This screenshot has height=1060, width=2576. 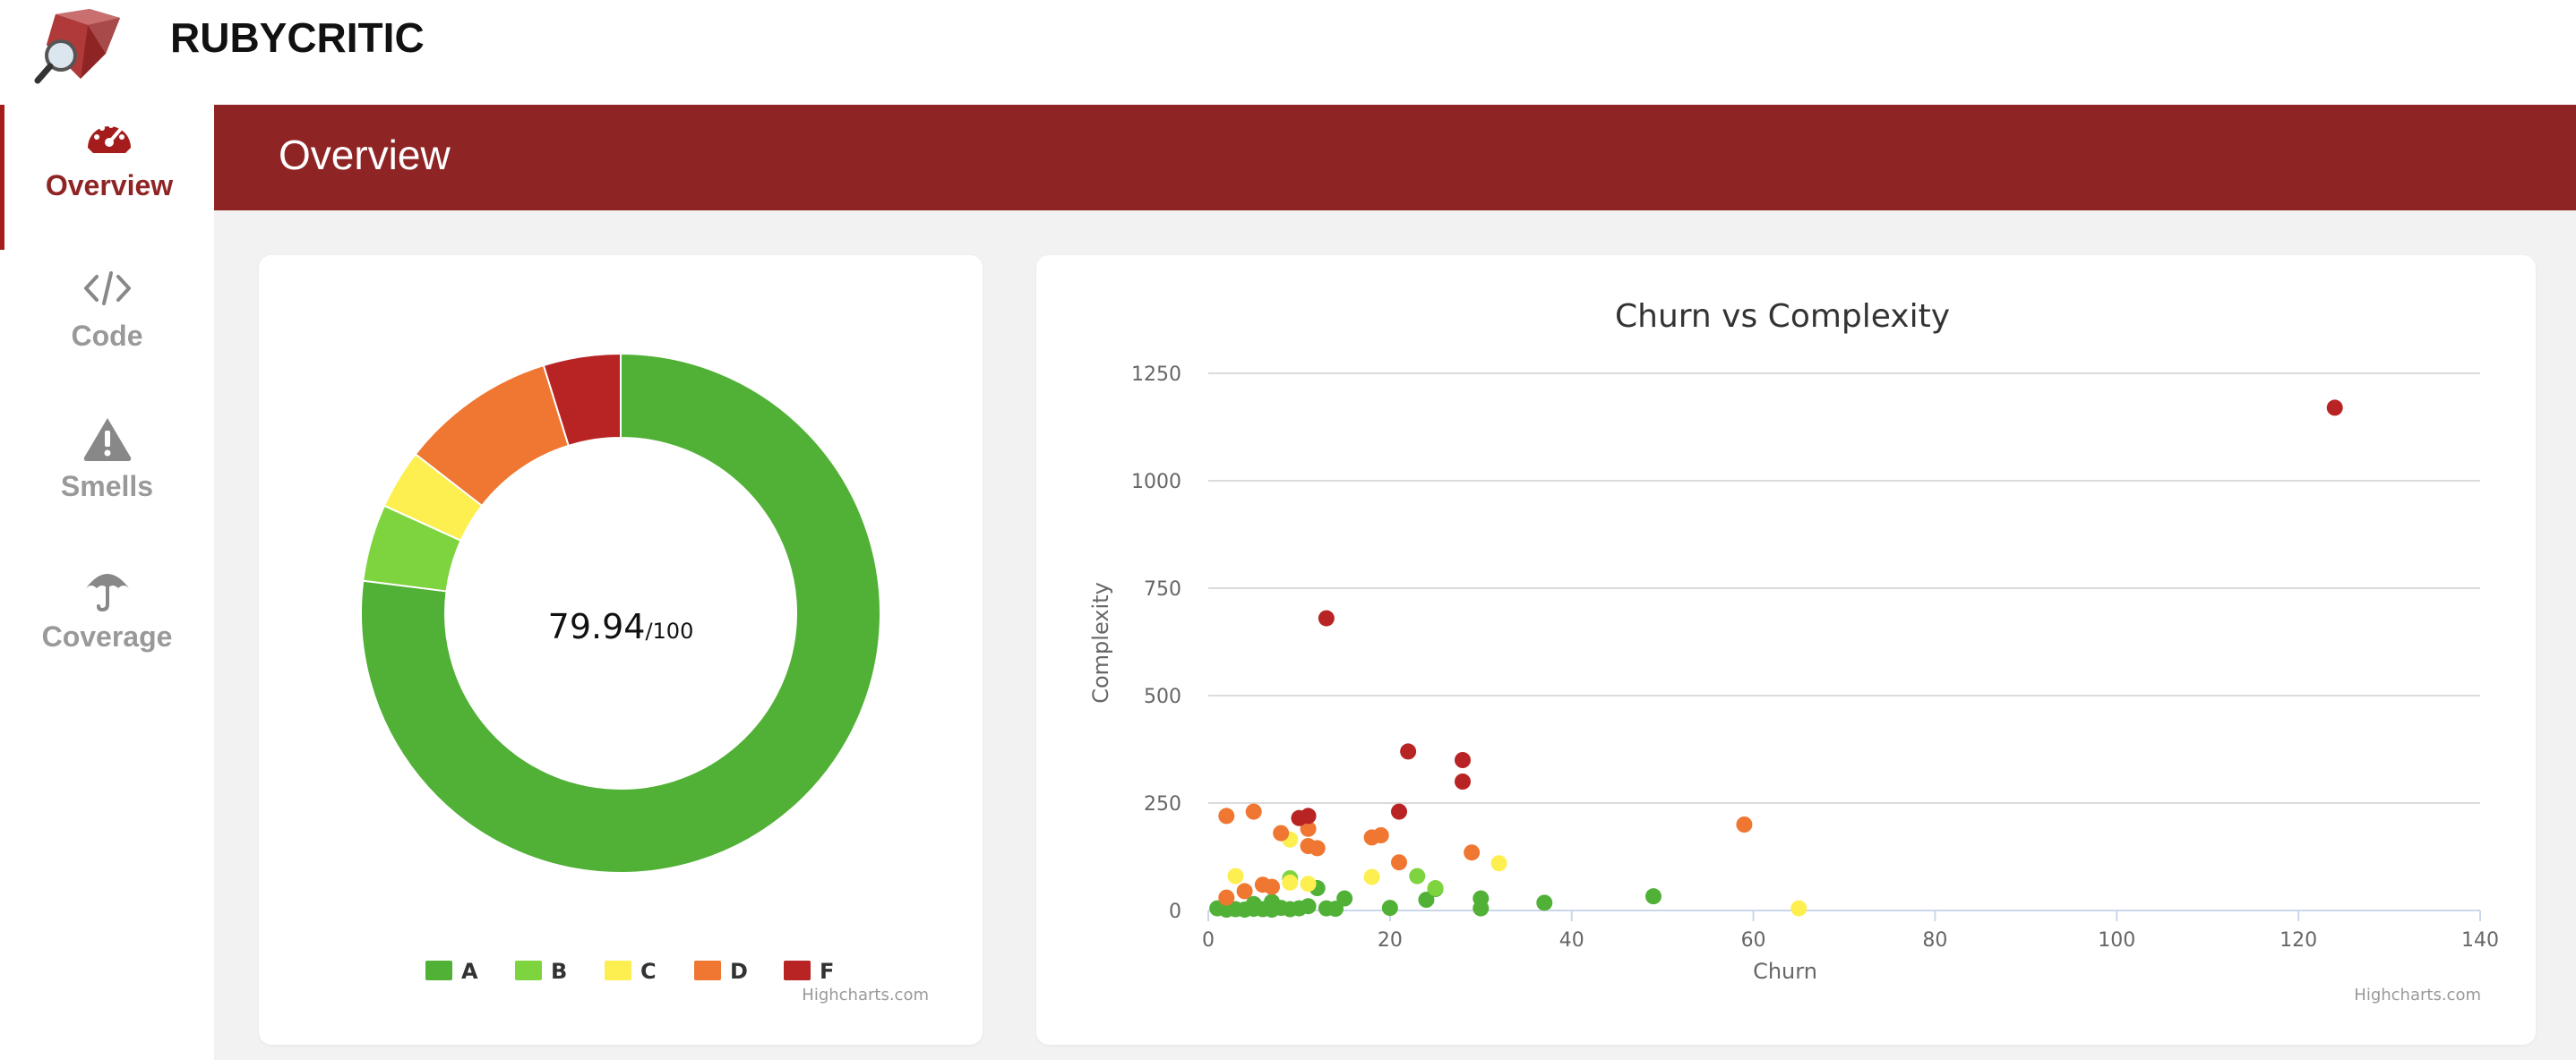 I want to click on sidebar-item-smells: Smells, so click(x=107, y=478).